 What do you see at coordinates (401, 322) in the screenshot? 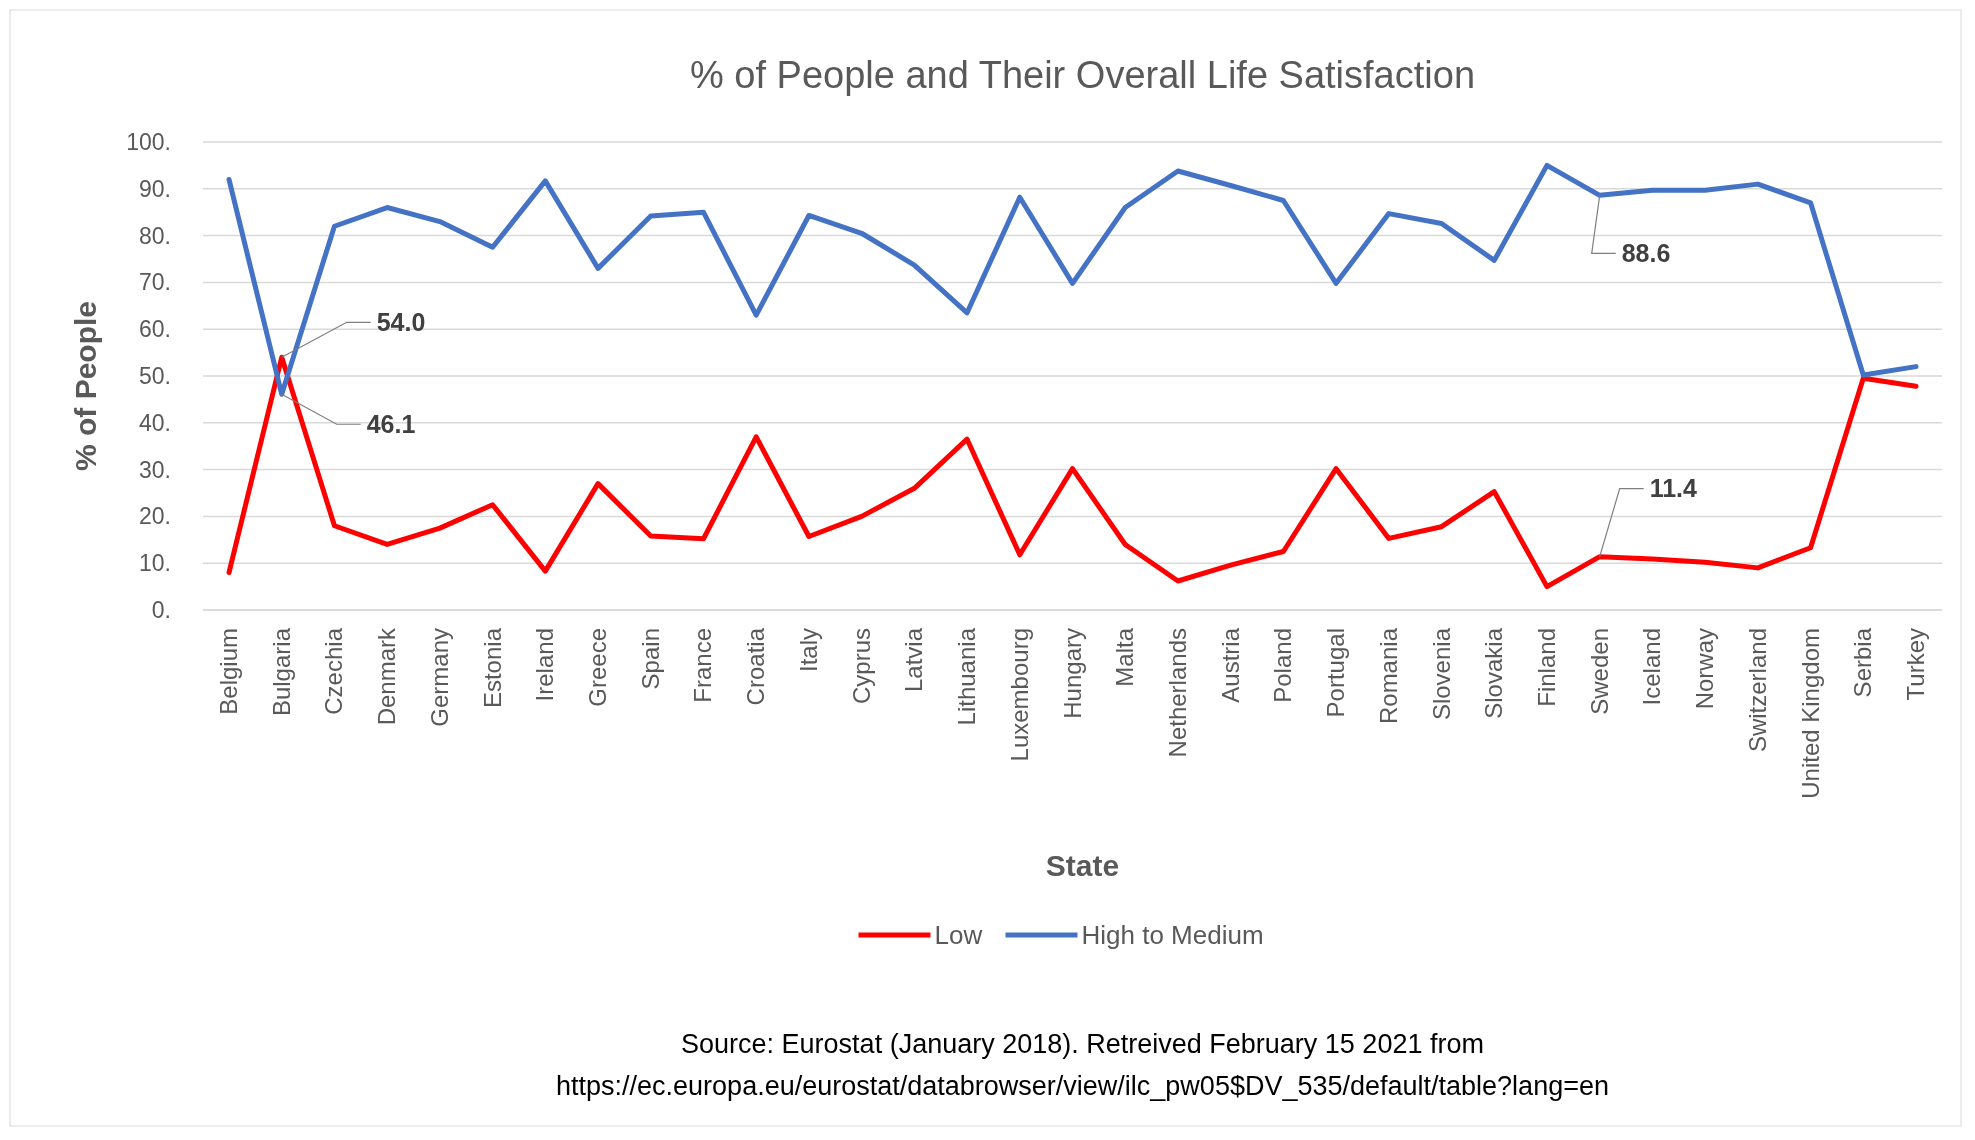
I see `annotation: 54.0` at bounding box center [401, 322].